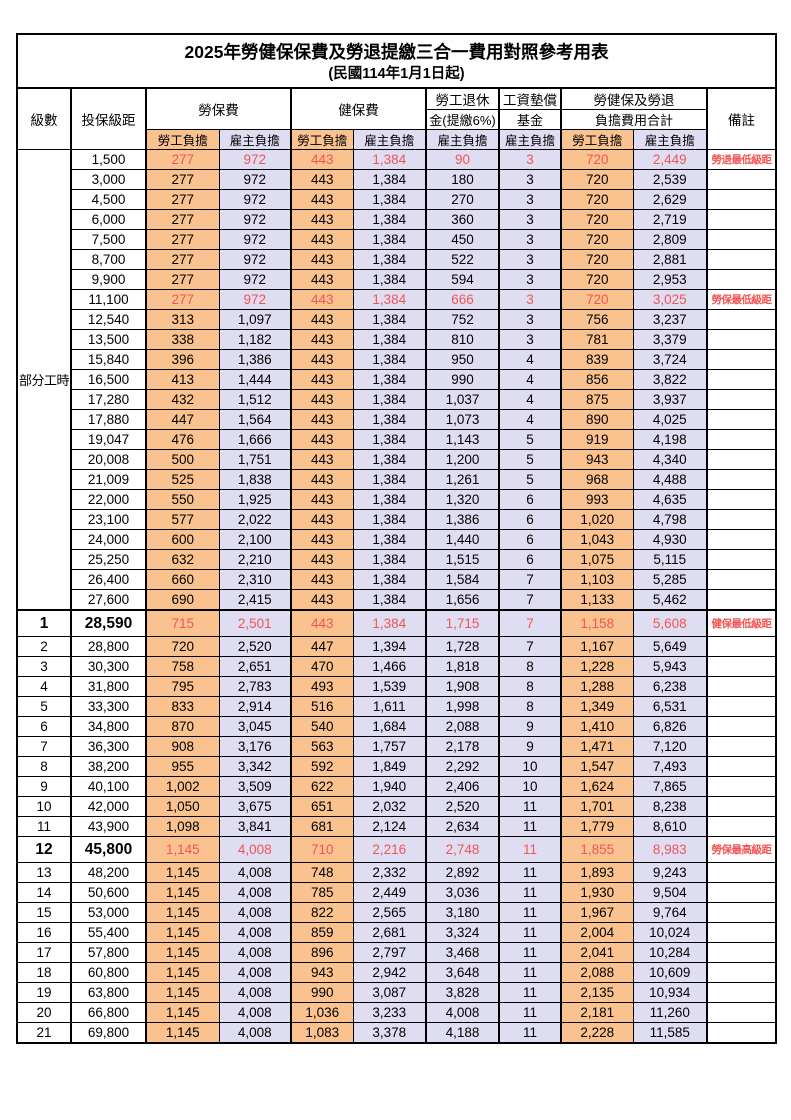 The height and width of the screenshot is (1120, 791). Describe the element at coordinates (597, 932) in the screenshot. I see `value-cell: 2,004` at that location.